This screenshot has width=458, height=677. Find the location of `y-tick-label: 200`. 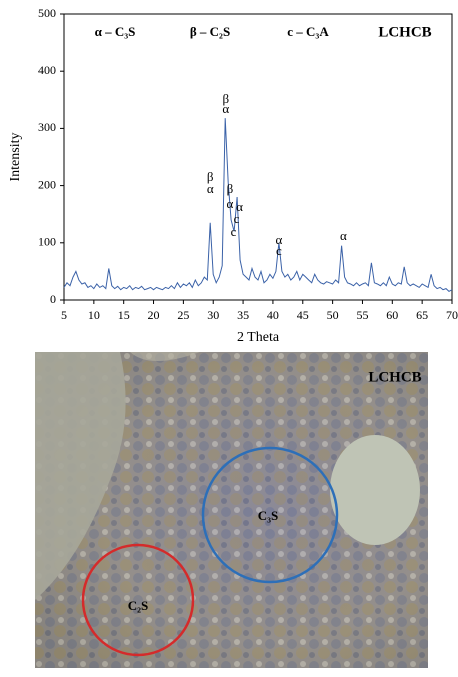

y-tick-label: 200 is located at coordinates (47, 184).